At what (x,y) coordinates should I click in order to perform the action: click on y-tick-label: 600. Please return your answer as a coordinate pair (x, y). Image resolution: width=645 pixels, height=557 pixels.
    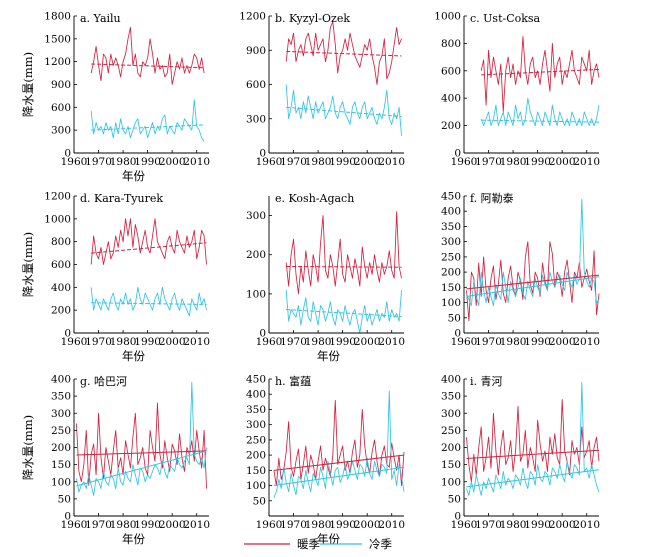
    Looking at the image, I should click on (61, 108).